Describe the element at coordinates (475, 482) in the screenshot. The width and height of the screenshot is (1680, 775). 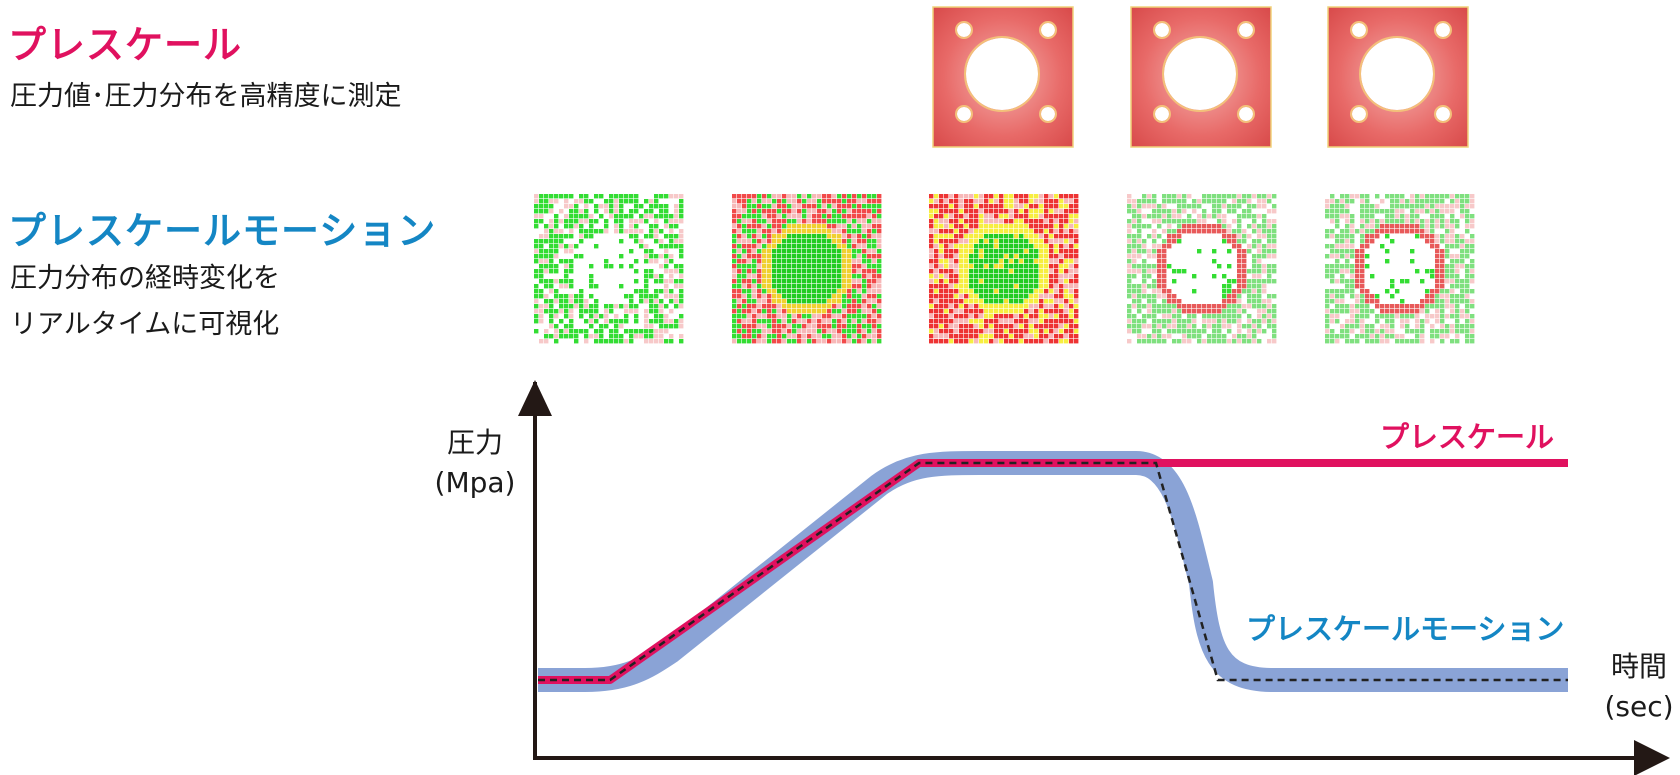
I see `y-axis-label-2: (Mpa)` at that location.